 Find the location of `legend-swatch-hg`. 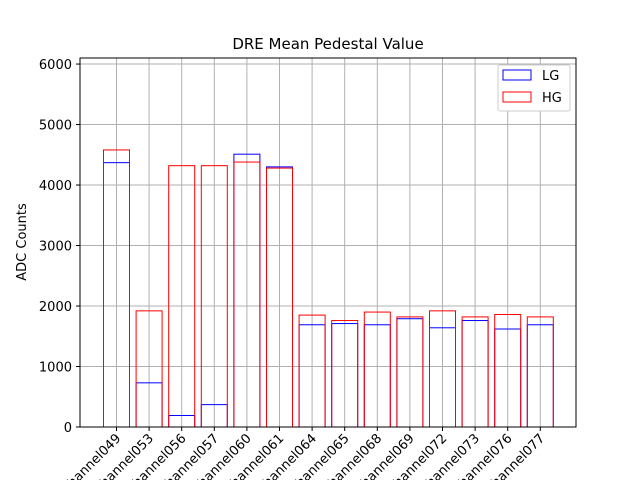

legend-swatch-hg is located at coordinates (517, 97).